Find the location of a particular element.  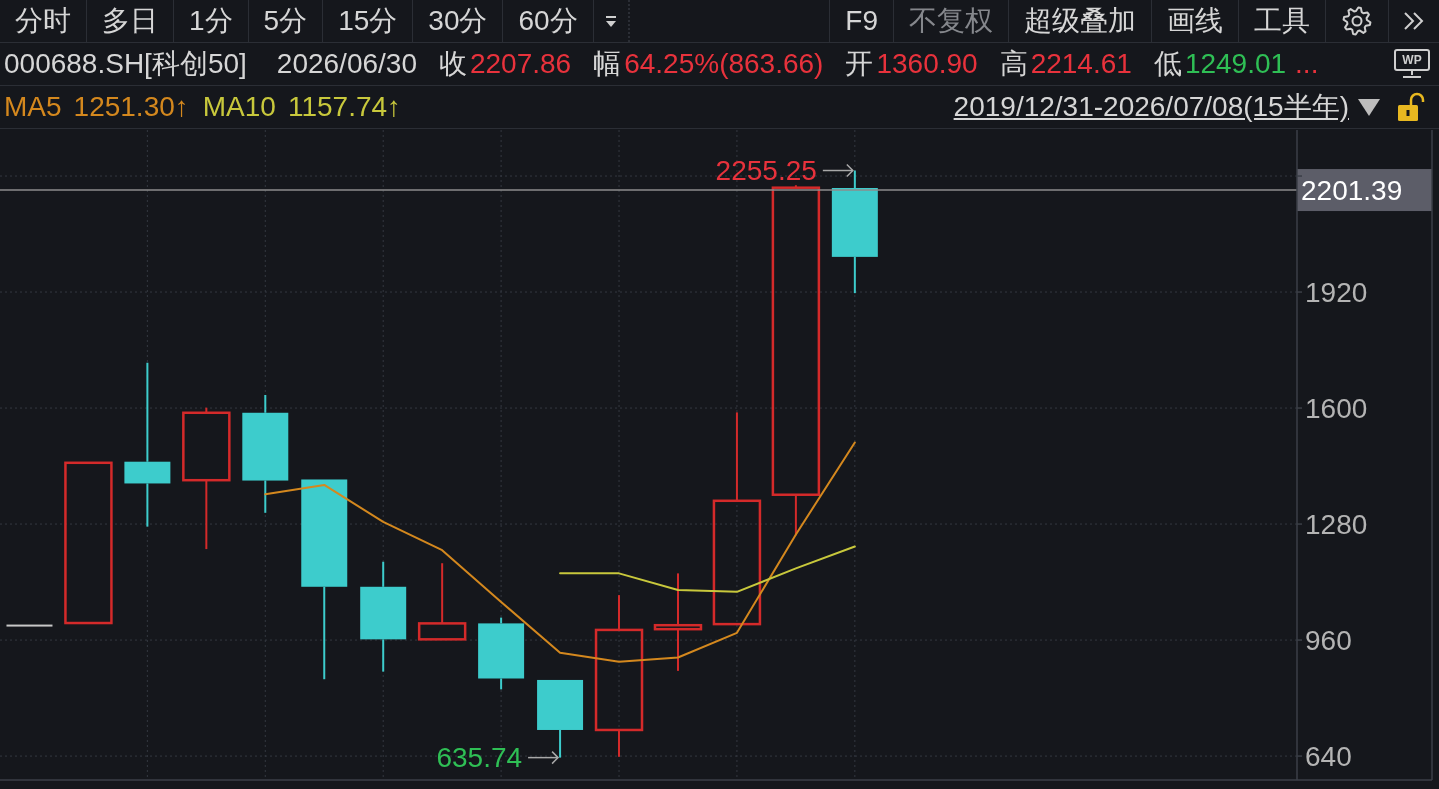

text: 超级叠加 is located at coordinates (1080, 21).